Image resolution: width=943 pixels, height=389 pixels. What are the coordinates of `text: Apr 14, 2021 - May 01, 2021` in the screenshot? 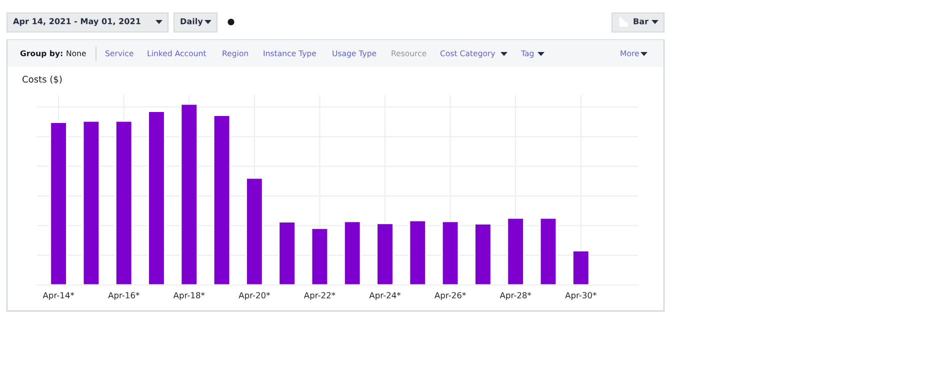 It's located at (76, 22).